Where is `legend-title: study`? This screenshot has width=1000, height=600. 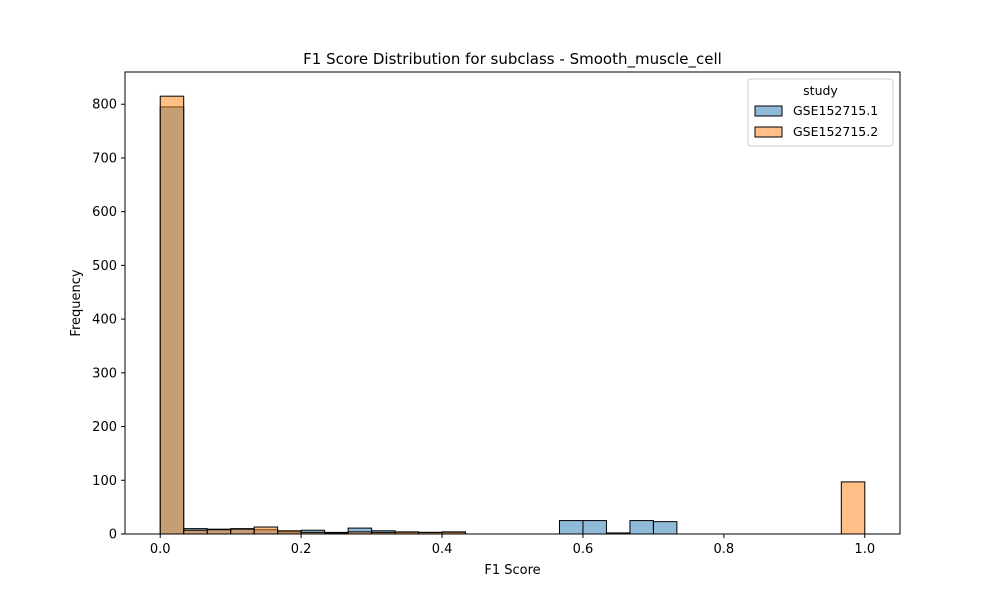 legend-title: study is located at coordinates (820, 90).